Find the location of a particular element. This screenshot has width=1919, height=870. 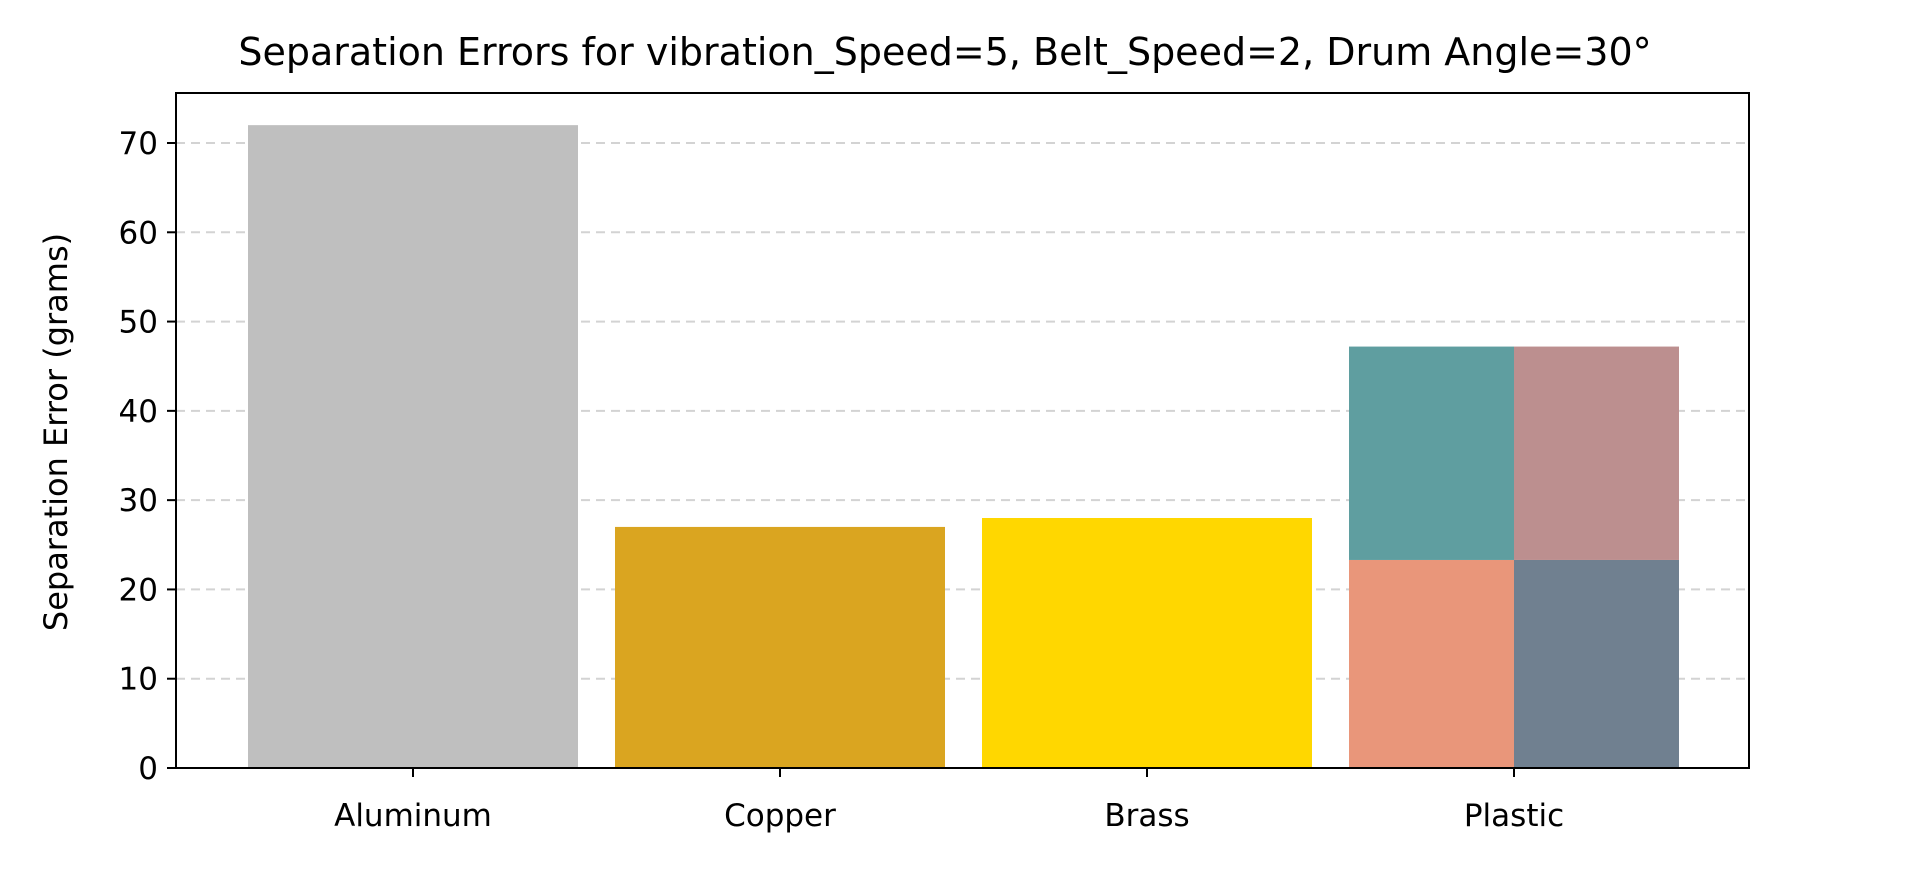

y-tick-label: 0 is located at coordinates (148, 769).